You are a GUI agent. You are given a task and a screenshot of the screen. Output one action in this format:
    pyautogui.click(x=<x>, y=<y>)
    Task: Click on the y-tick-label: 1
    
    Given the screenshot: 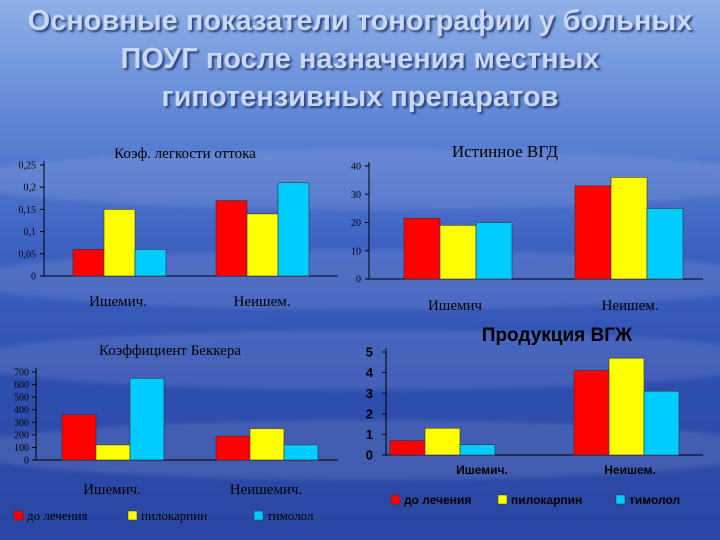 What is the action you would take?
    pyautogui.click(x=369, y=434)
    